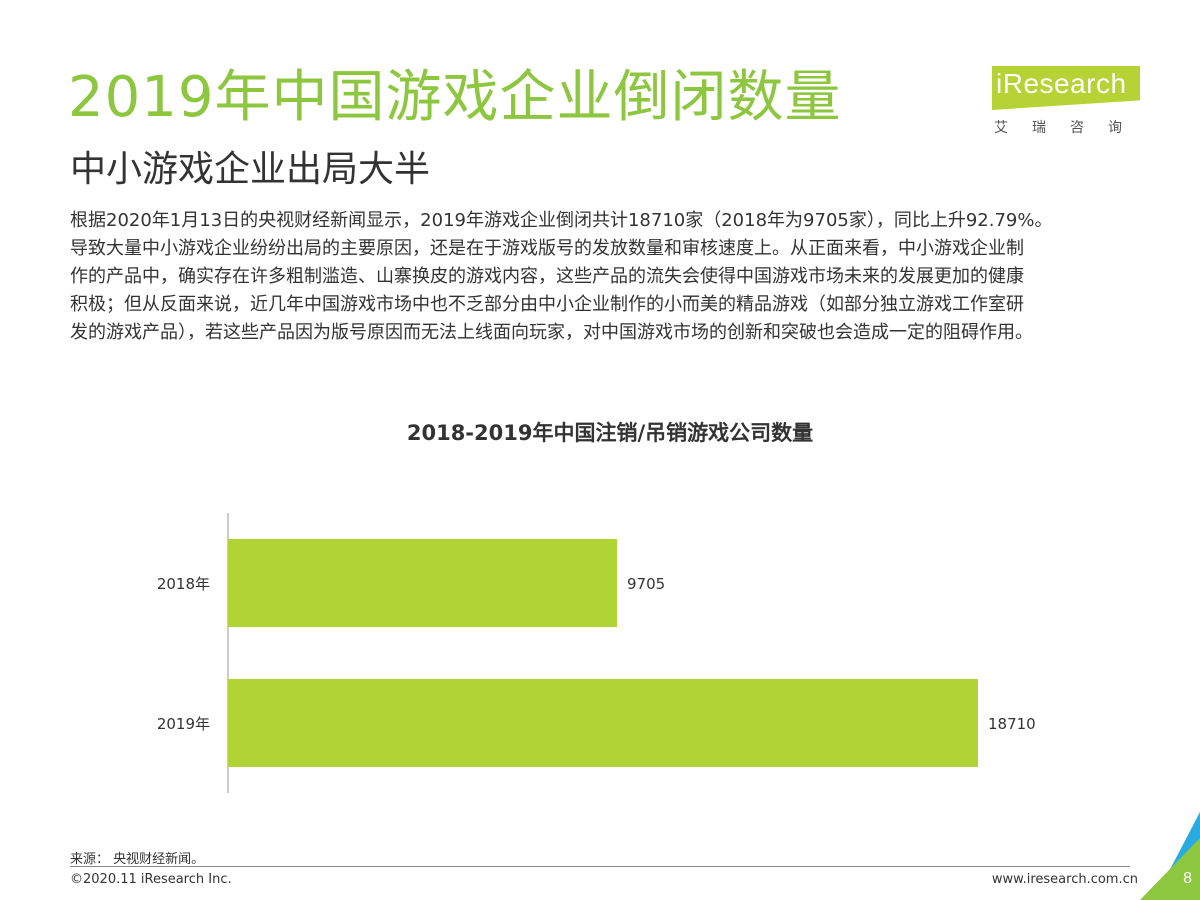  I want to click on corner-decoration, so click(1170, 856).